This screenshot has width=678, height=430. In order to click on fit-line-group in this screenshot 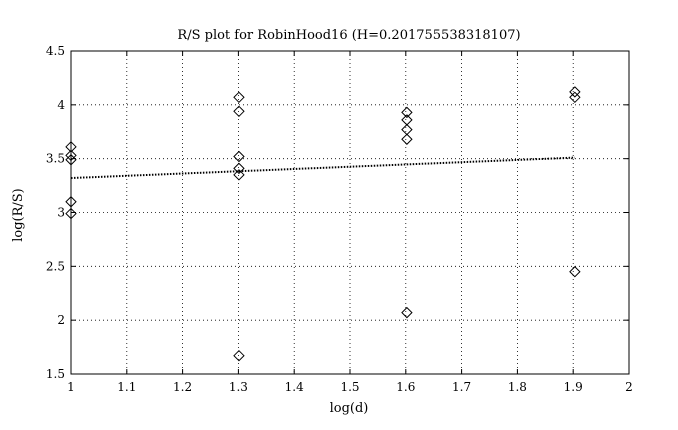, I will do `click(322, 168)`.